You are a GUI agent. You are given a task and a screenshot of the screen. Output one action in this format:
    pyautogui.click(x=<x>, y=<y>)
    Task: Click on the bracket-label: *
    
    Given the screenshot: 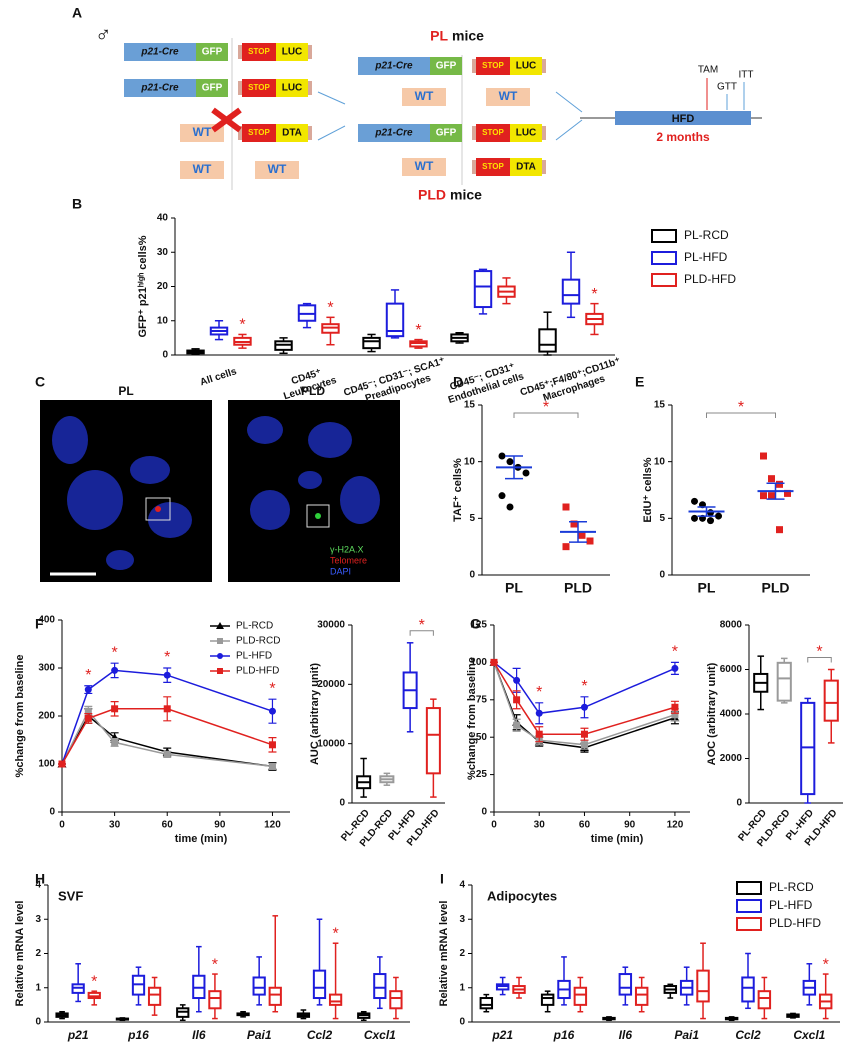 What is the action you would take?
    pyautogui.click(x=819, y=652)
    